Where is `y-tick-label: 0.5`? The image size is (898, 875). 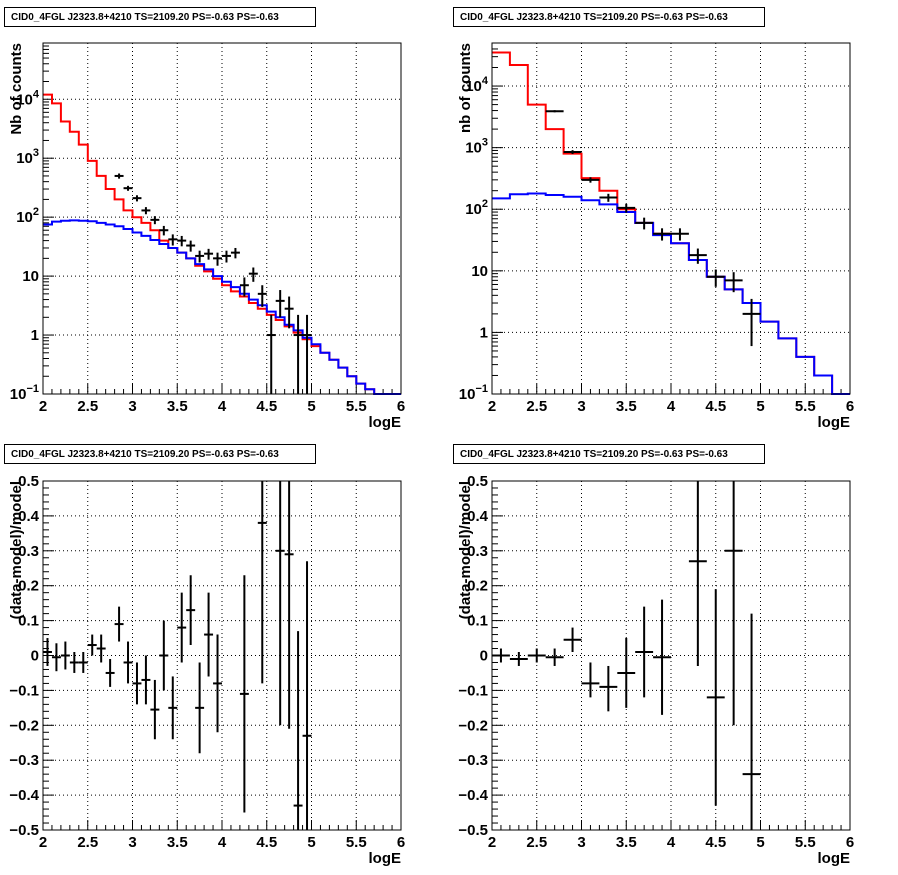
y-tick-label: 0.5 is located at coordinates (477, 481).